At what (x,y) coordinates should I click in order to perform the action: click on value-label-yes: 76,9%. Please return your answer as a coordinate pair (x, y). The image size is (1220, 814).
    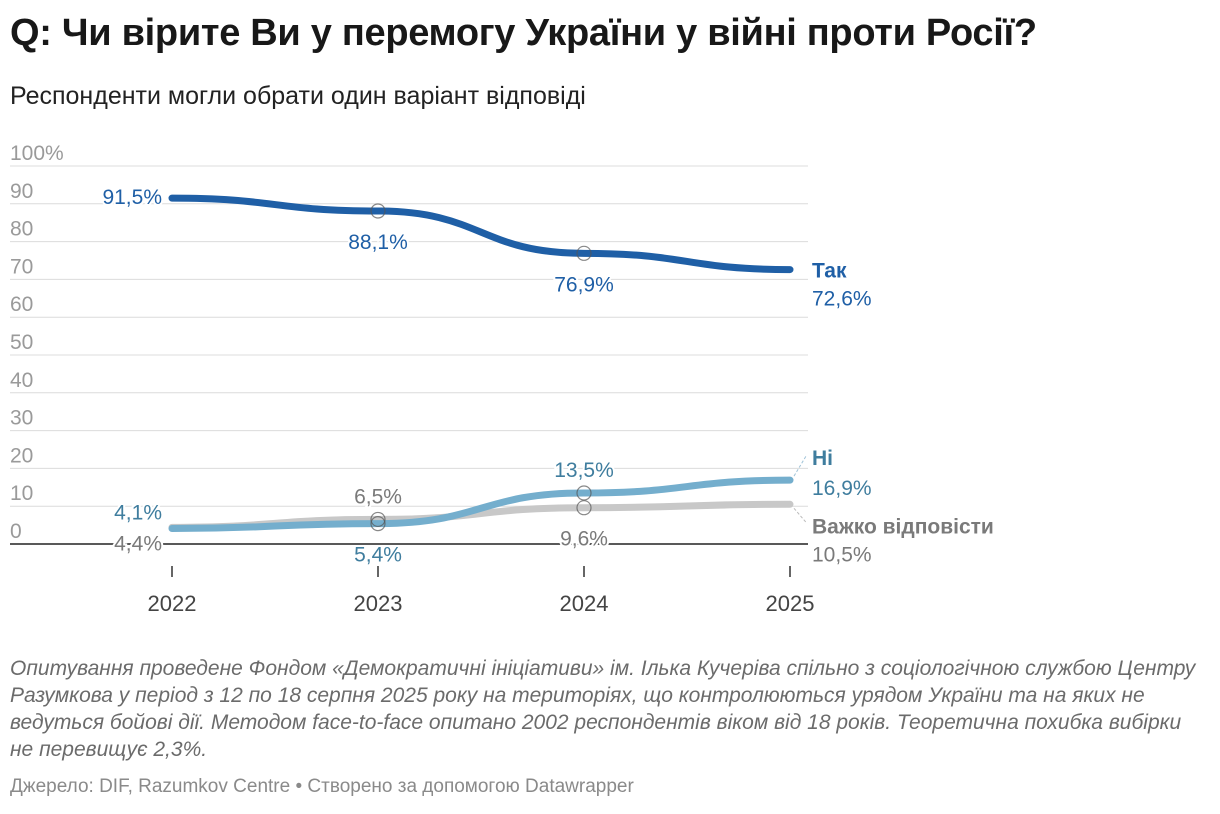
    Looking at the image, I should click on (584, 284).